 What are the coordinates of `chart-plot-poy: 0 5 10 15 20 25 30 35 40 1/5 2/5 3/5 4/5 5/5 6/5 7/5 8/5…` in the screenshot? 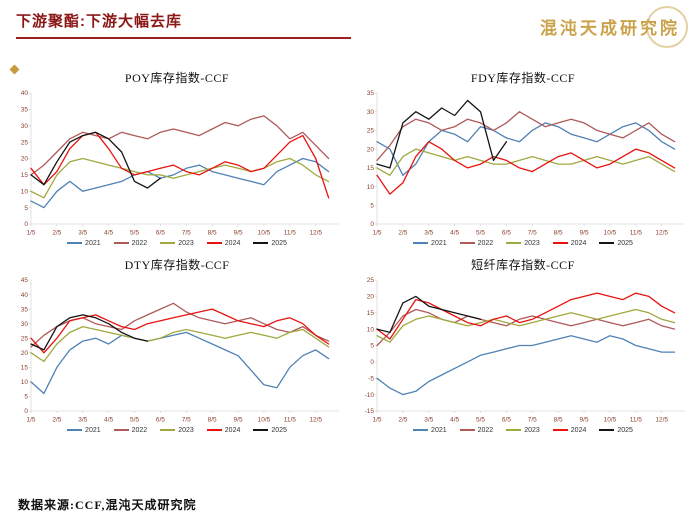 It's located at (180, 163).